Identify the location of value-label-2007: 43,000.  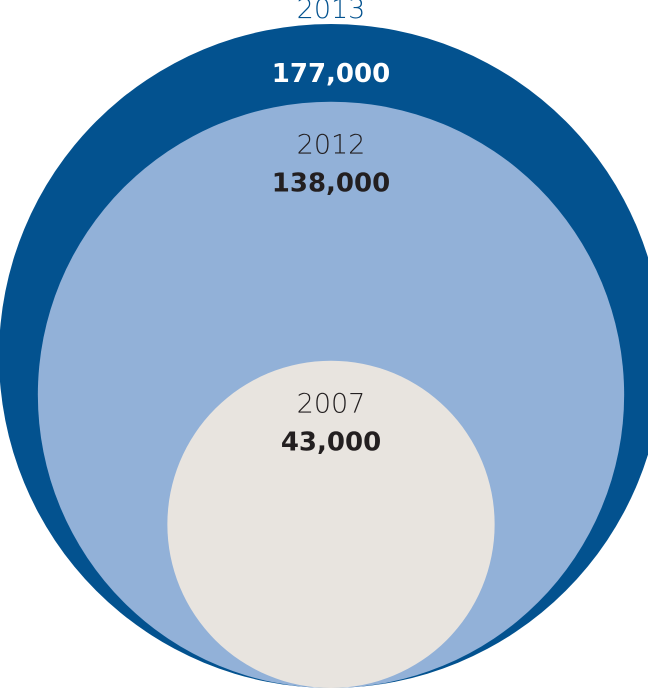
(331, 443).